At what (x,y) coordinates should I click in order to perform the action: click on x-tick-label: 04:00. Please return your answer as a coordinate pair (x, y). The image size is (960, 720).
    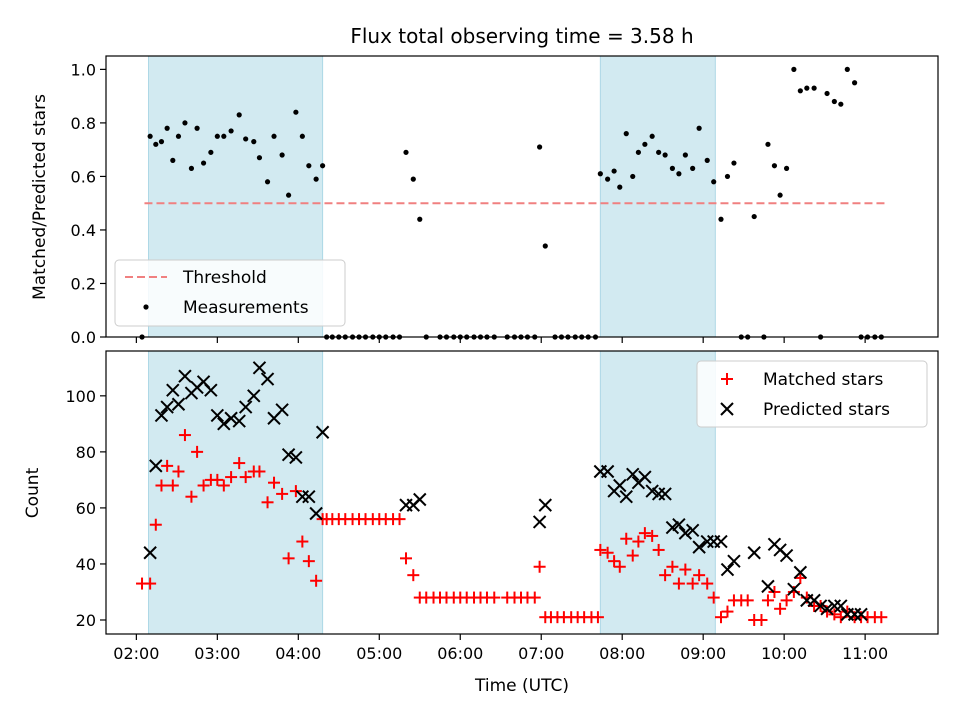
    Looking at the image, I should click on (298, 653).